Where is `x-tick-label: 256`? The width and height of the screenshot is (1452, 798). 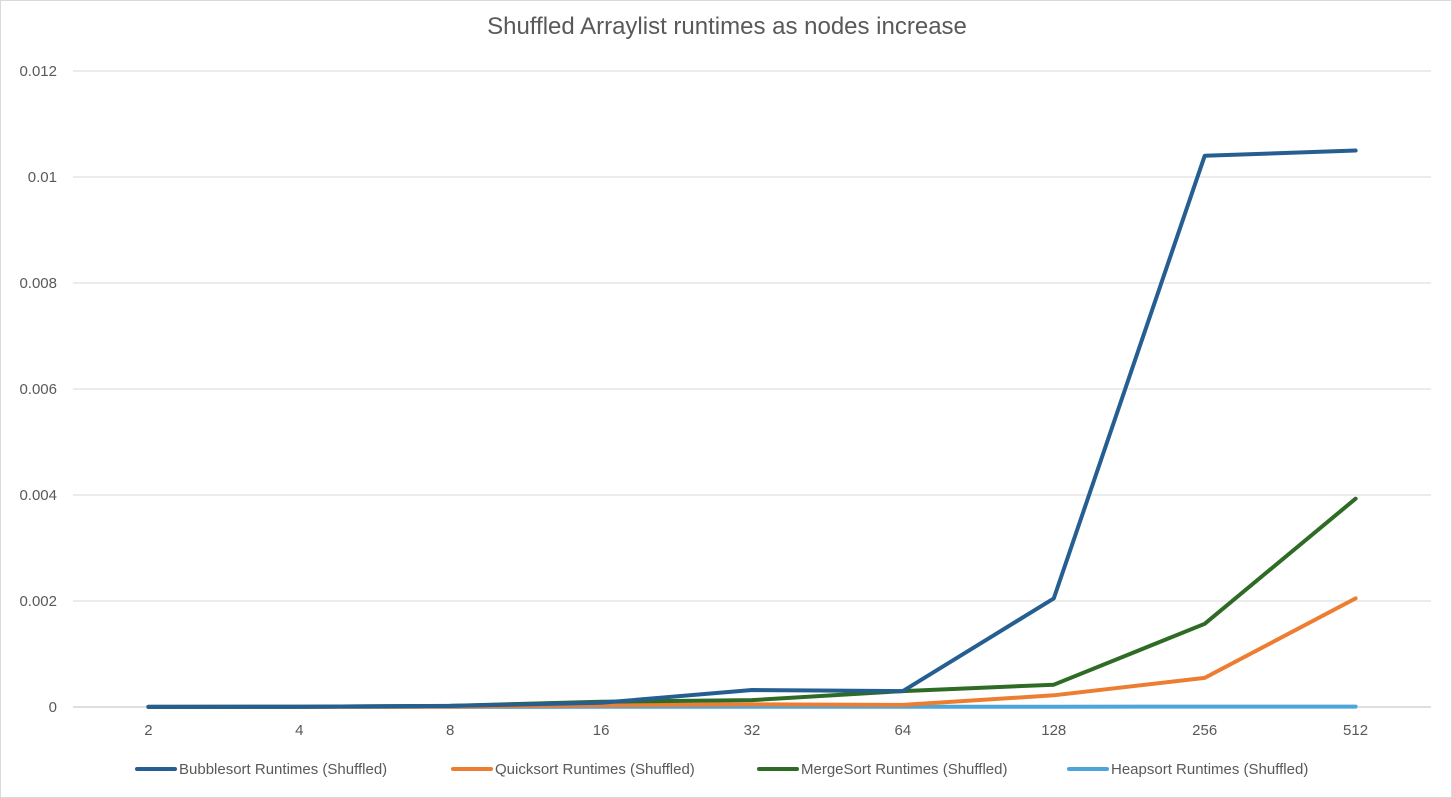 x-tick-label: 256 is located at coordinates (1204, 730).